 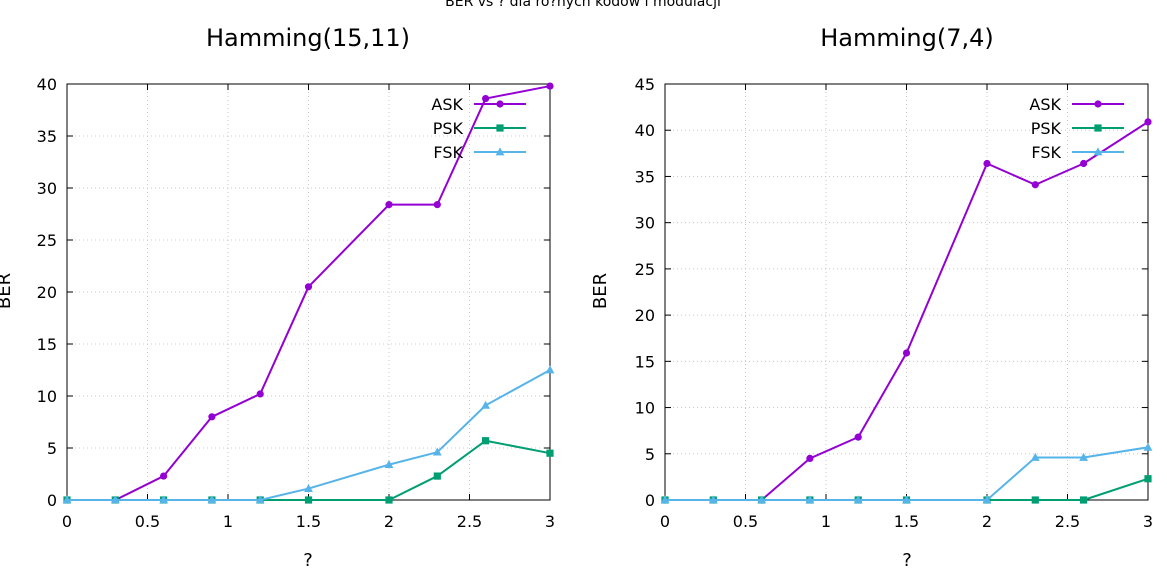 I want to click on figure-suptitle: BER vs ? dla ró?nych kodów i modulacji, so click(x=583, y=5).